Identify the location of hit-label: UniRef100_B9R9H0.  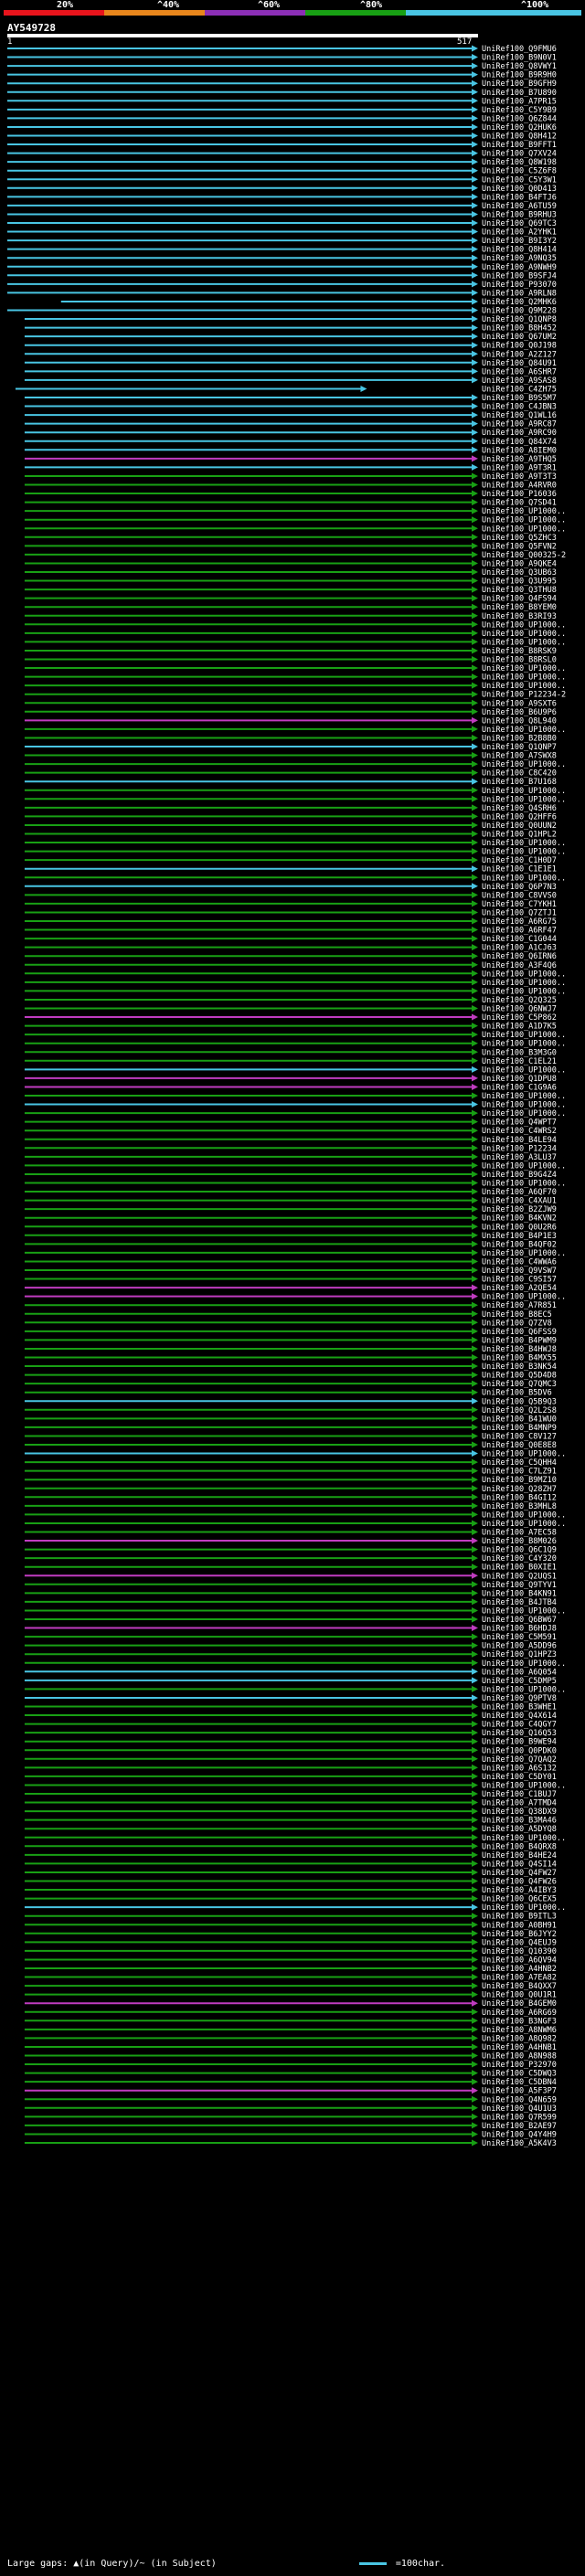
(519, 75).